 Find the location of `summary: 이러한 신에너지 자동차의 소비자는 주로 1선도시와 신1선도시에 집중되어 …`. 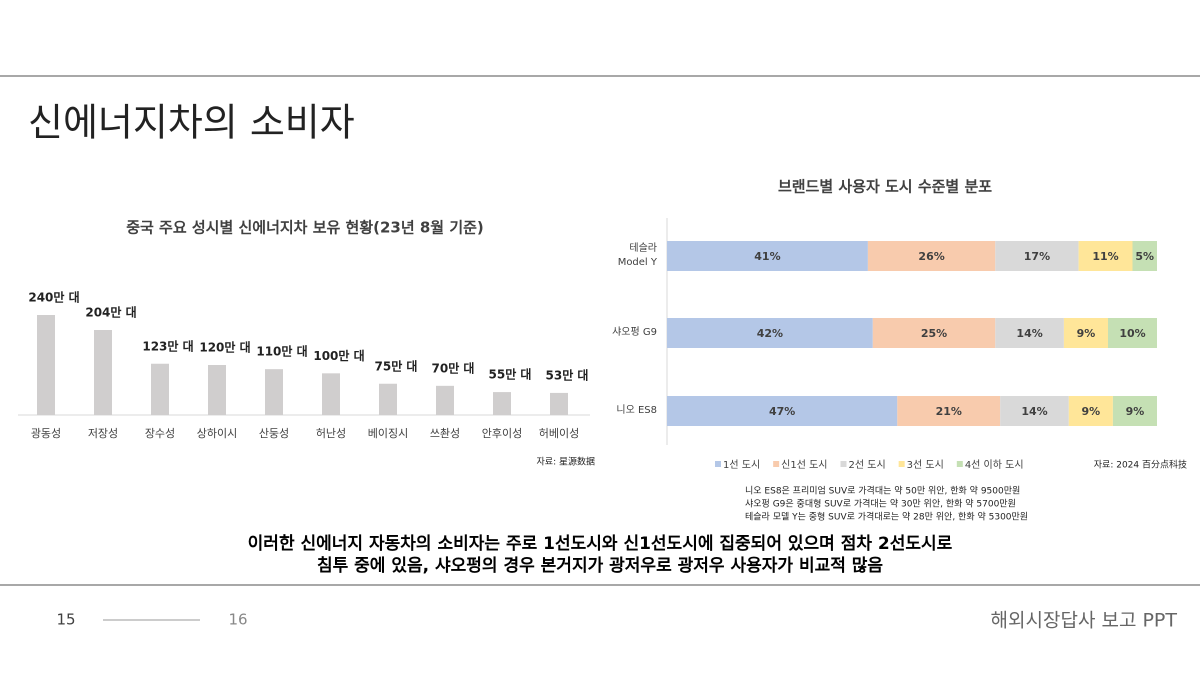

summary: 이러한 신에너지 자동차의 소비자는 주로 1선도시와 신1선도시에 집중되어 … is located at coordinates (600, 544).